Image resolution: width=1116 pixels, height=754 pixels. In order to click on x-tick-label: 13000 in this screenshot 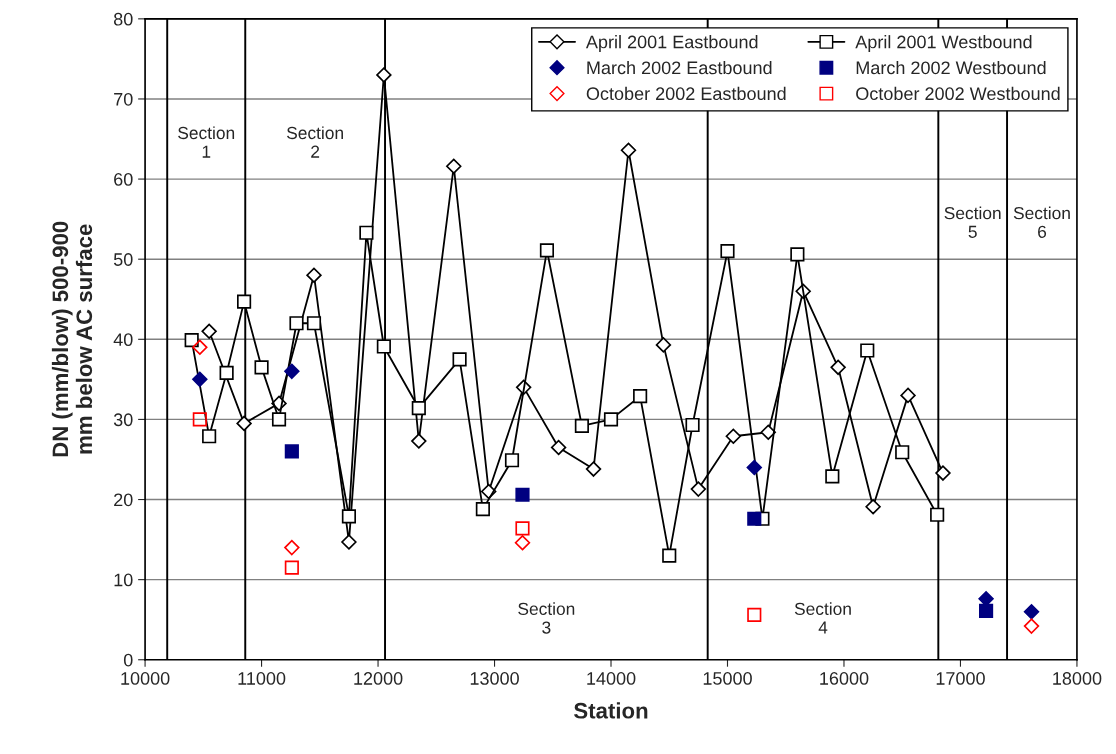, I will do `click(494, 678)`.